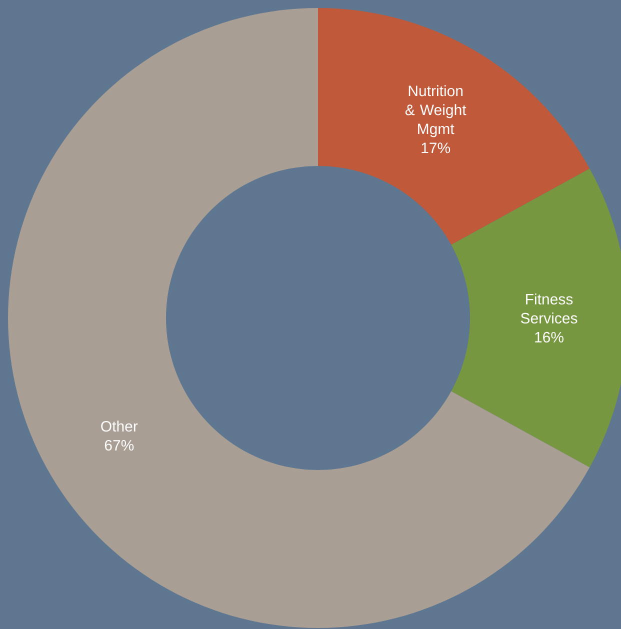  What do you see at coordinates (549, 308) in the screenshot?
I see `slice-label: Fitness Services` at bounding box center [549, 308].